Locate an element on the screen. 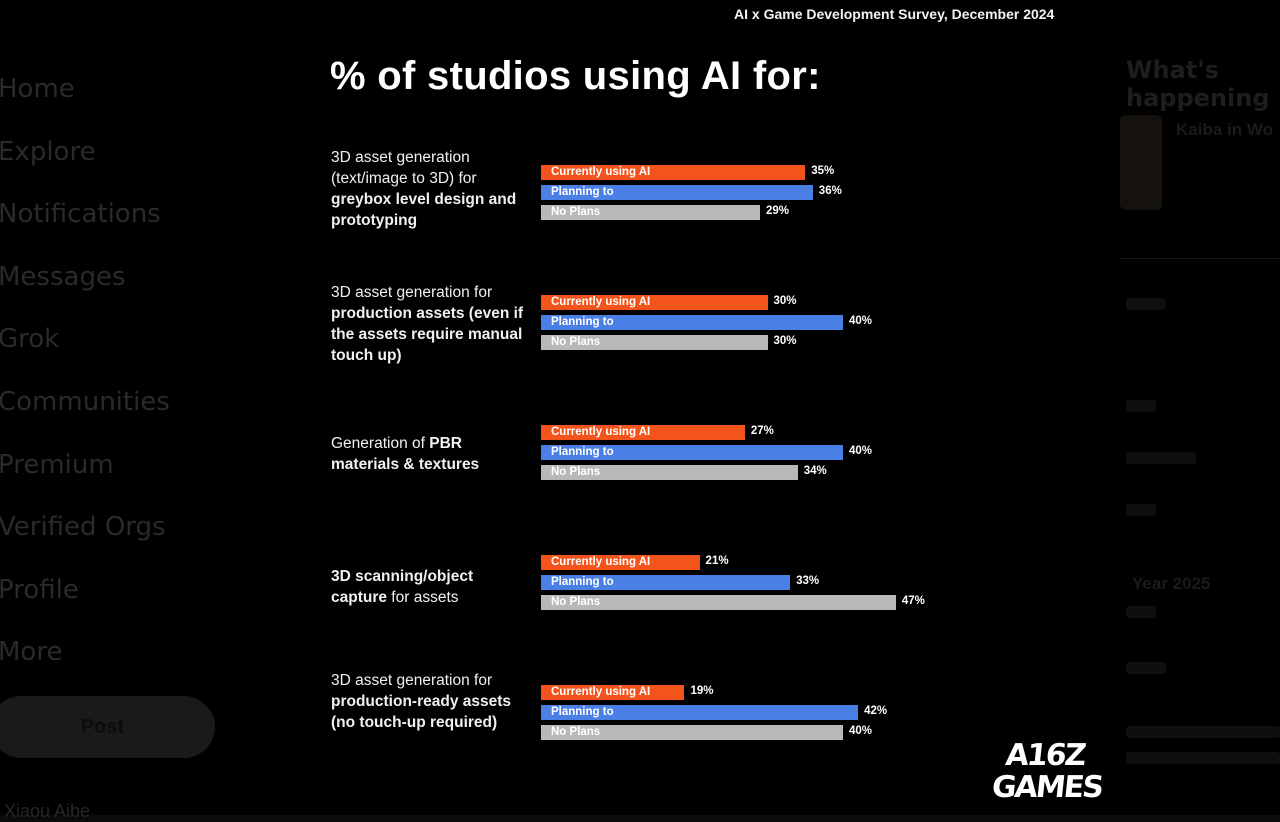  bar-value-label: 29% is located at coordinates (777, 211).